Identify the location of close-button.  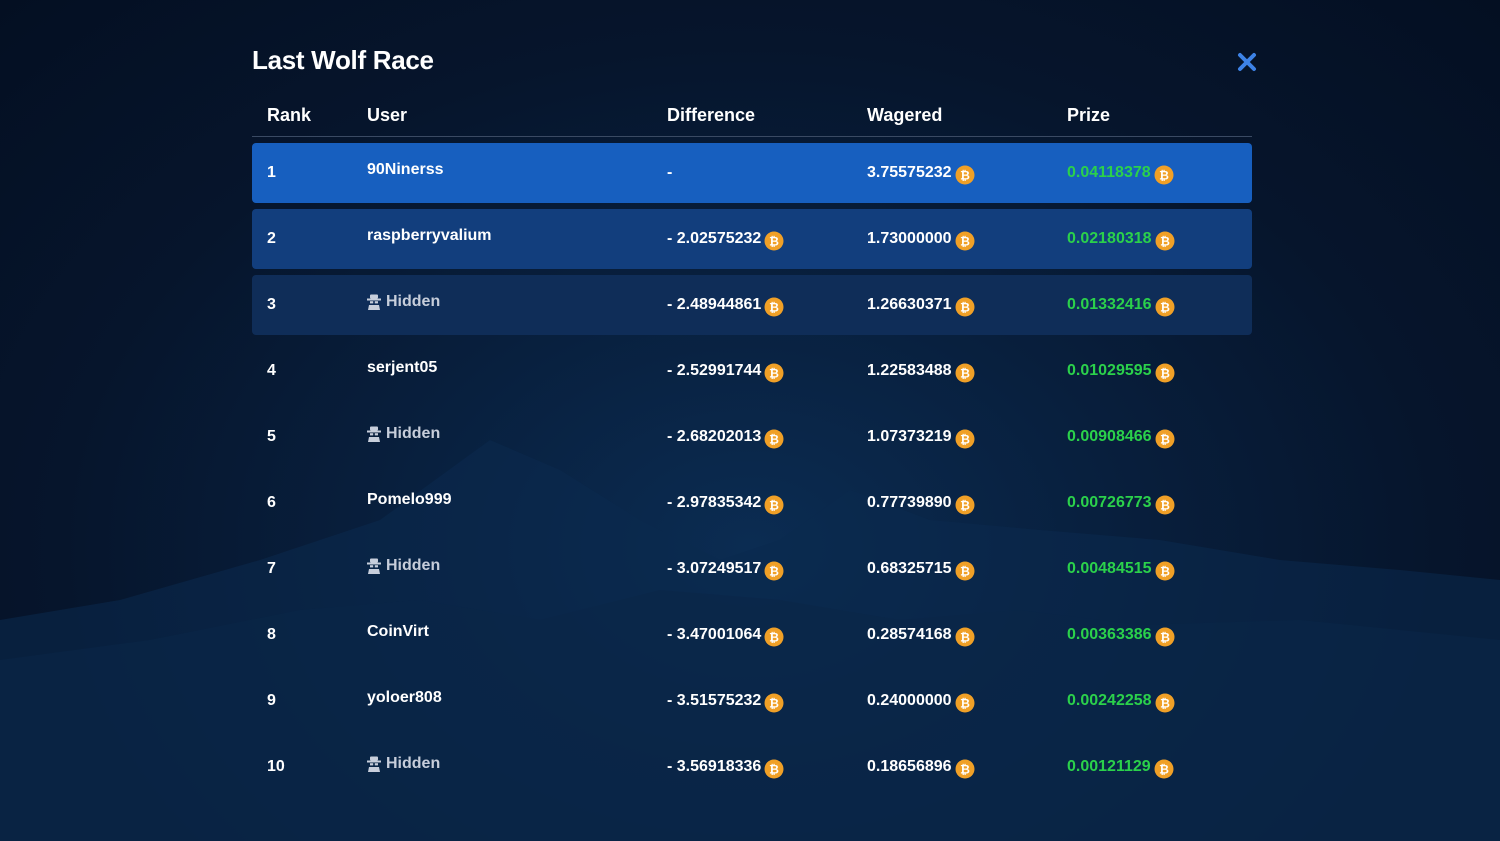
(1247, 62).